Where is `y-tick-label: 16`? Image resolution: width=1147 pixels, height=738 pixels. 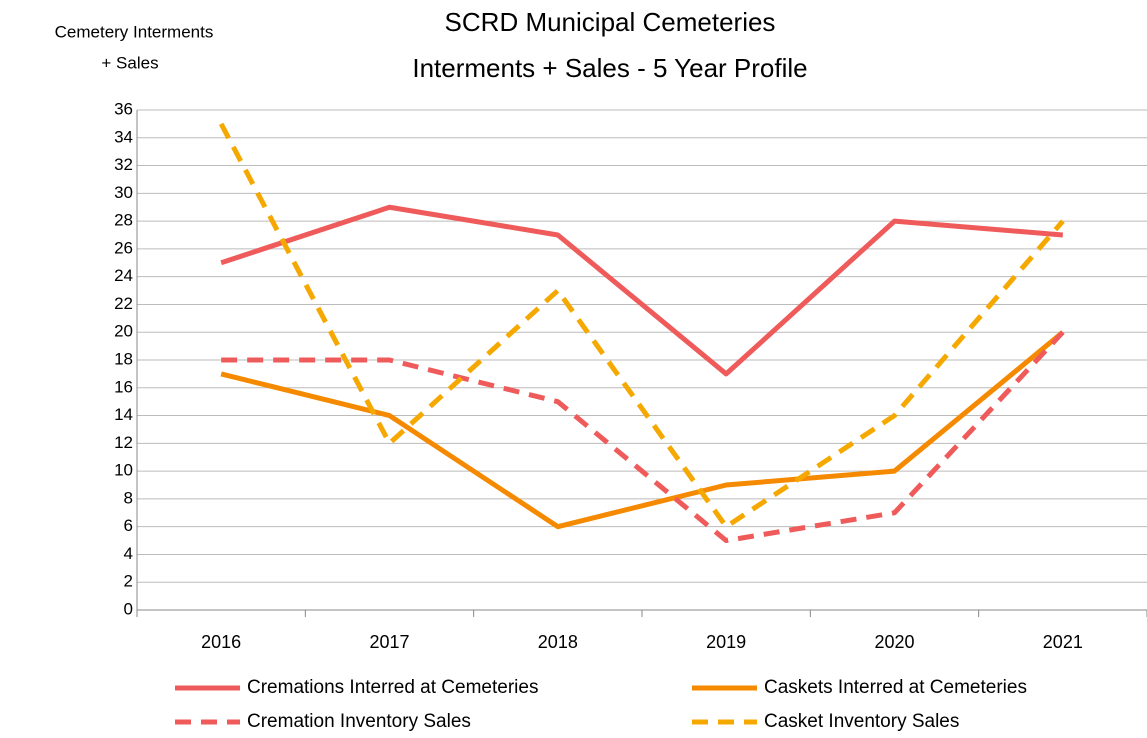
y-tick-label: 16 is located at coordinates (123, 386).